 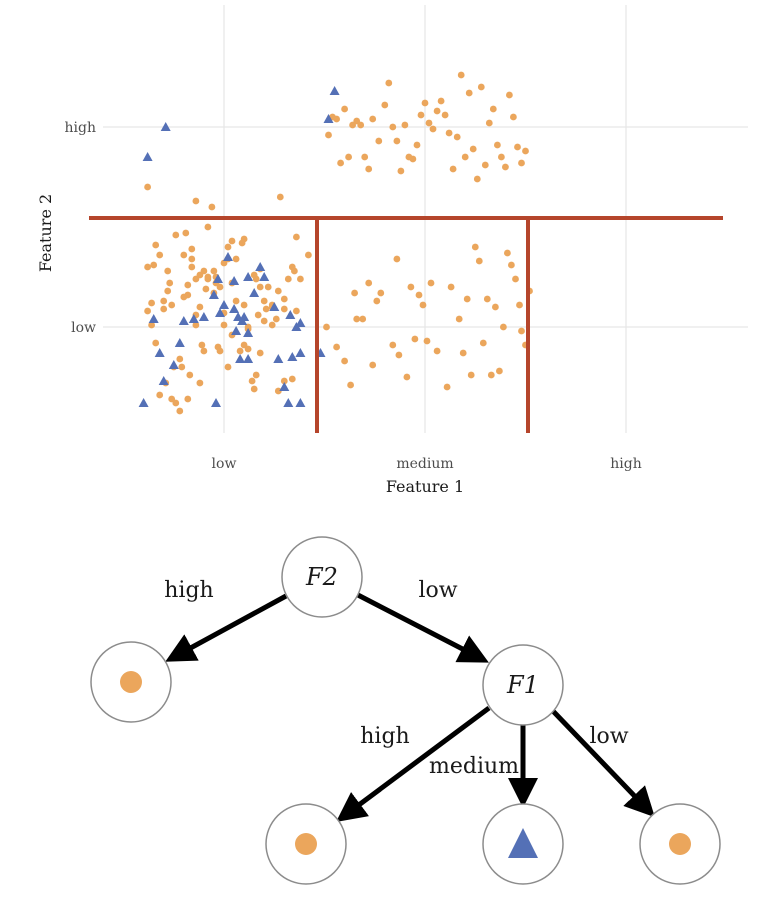 I want to click on leaf-class-circle, so click(x=131, y=682).